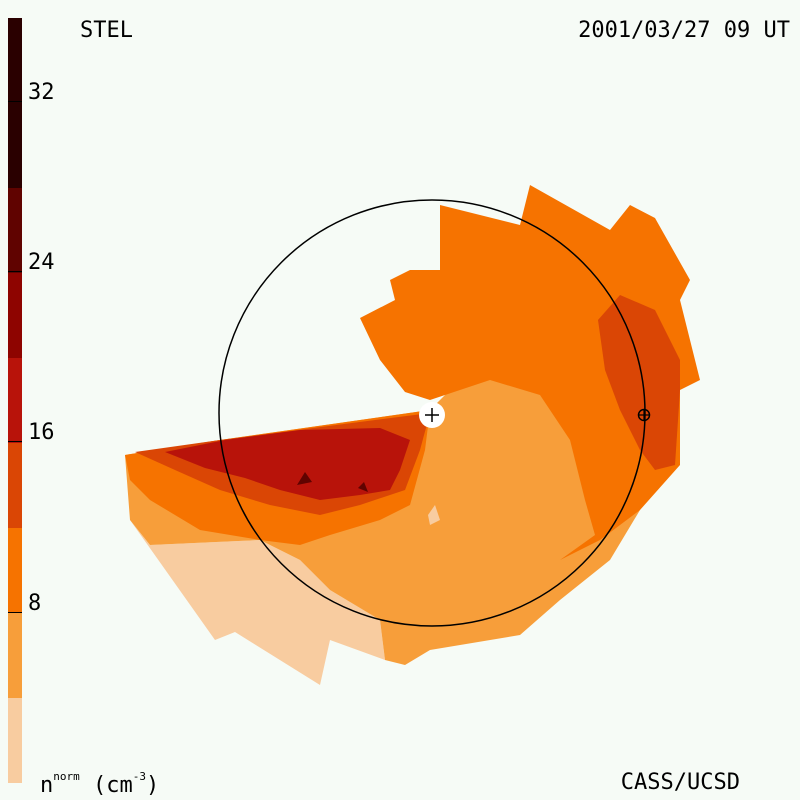  I want to click on credit-label: CASS/UCSD, so click(680, 782).